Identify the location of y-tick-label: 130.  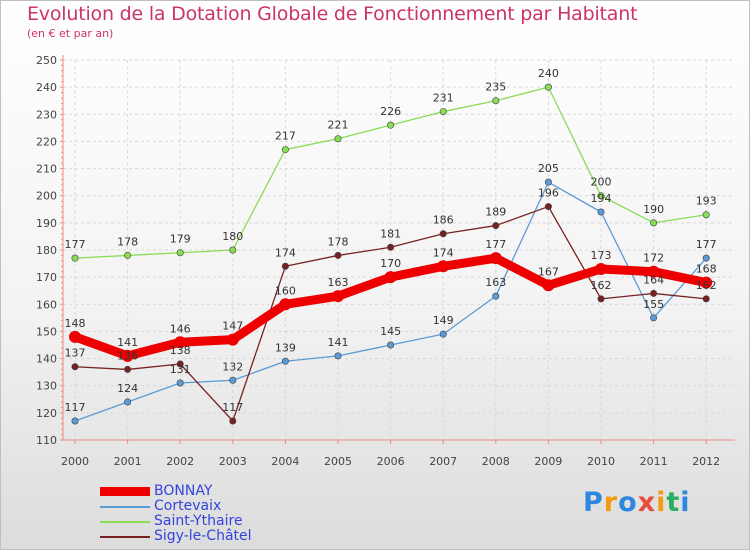
(46, 386).